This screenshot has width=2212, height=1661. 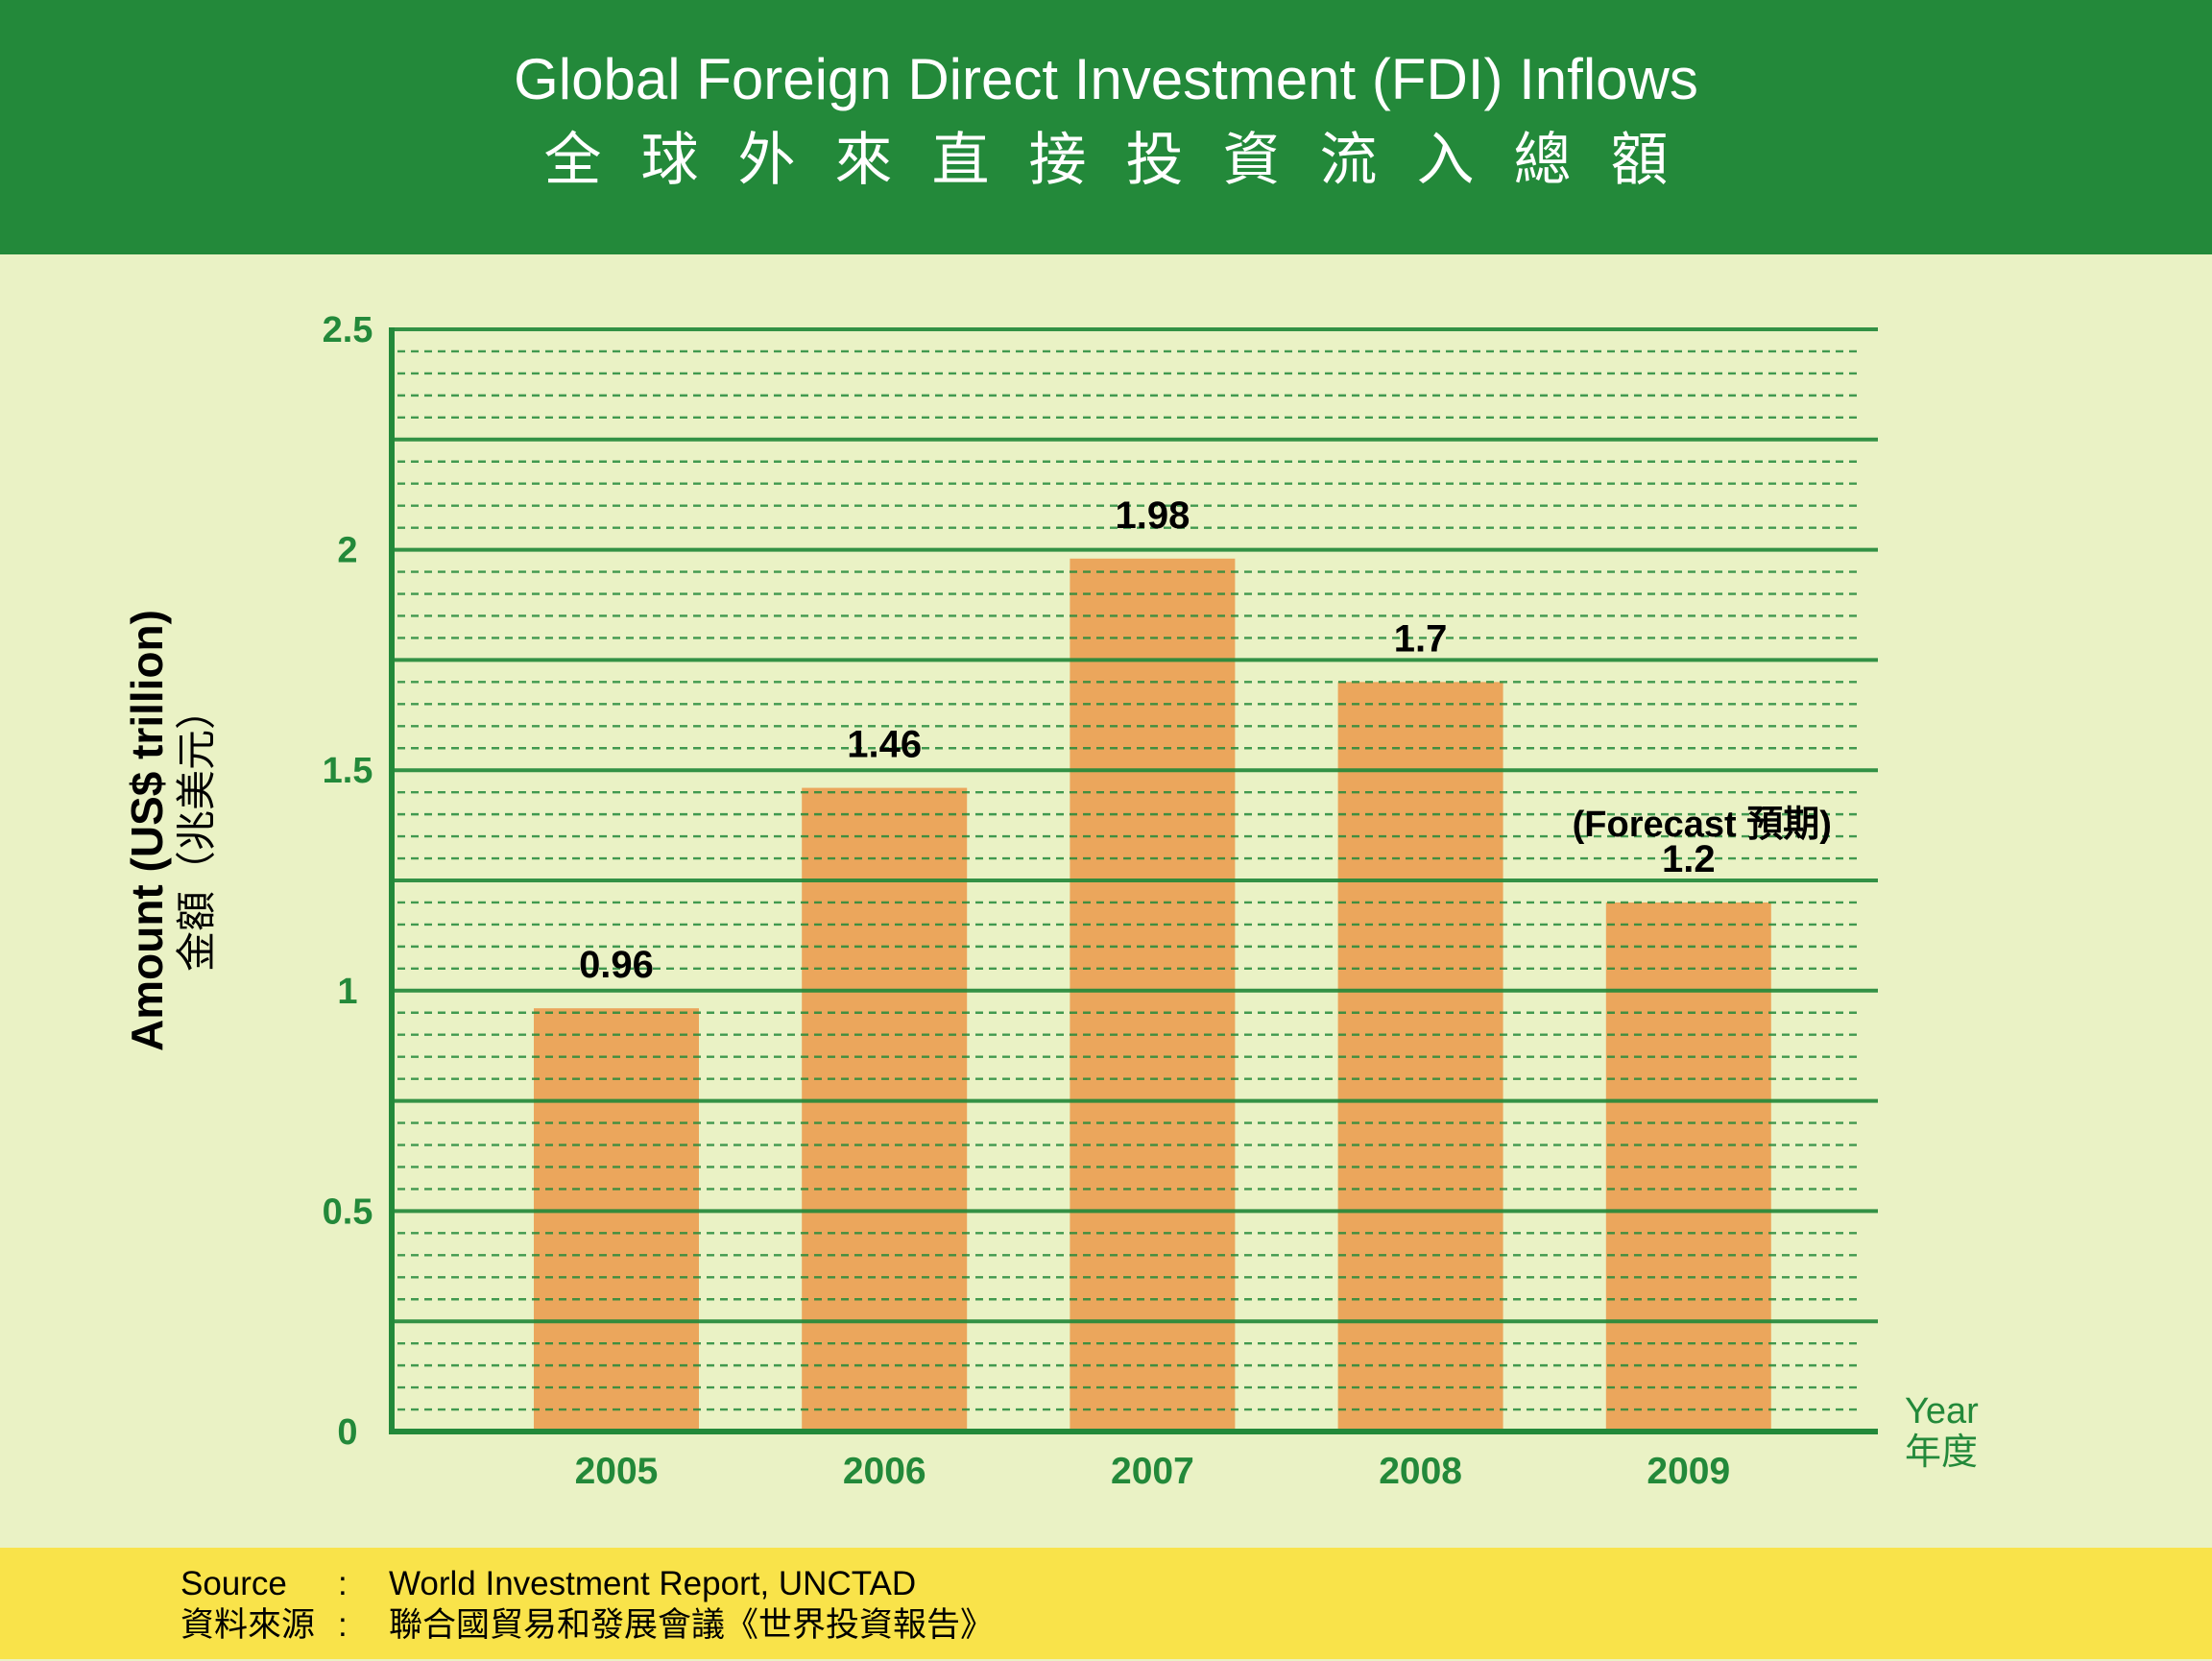 What do you see at coordinates (884, 1472) in the screenshot?
I see `x-tick-label: 2006` at bounding box center [884, 1472].